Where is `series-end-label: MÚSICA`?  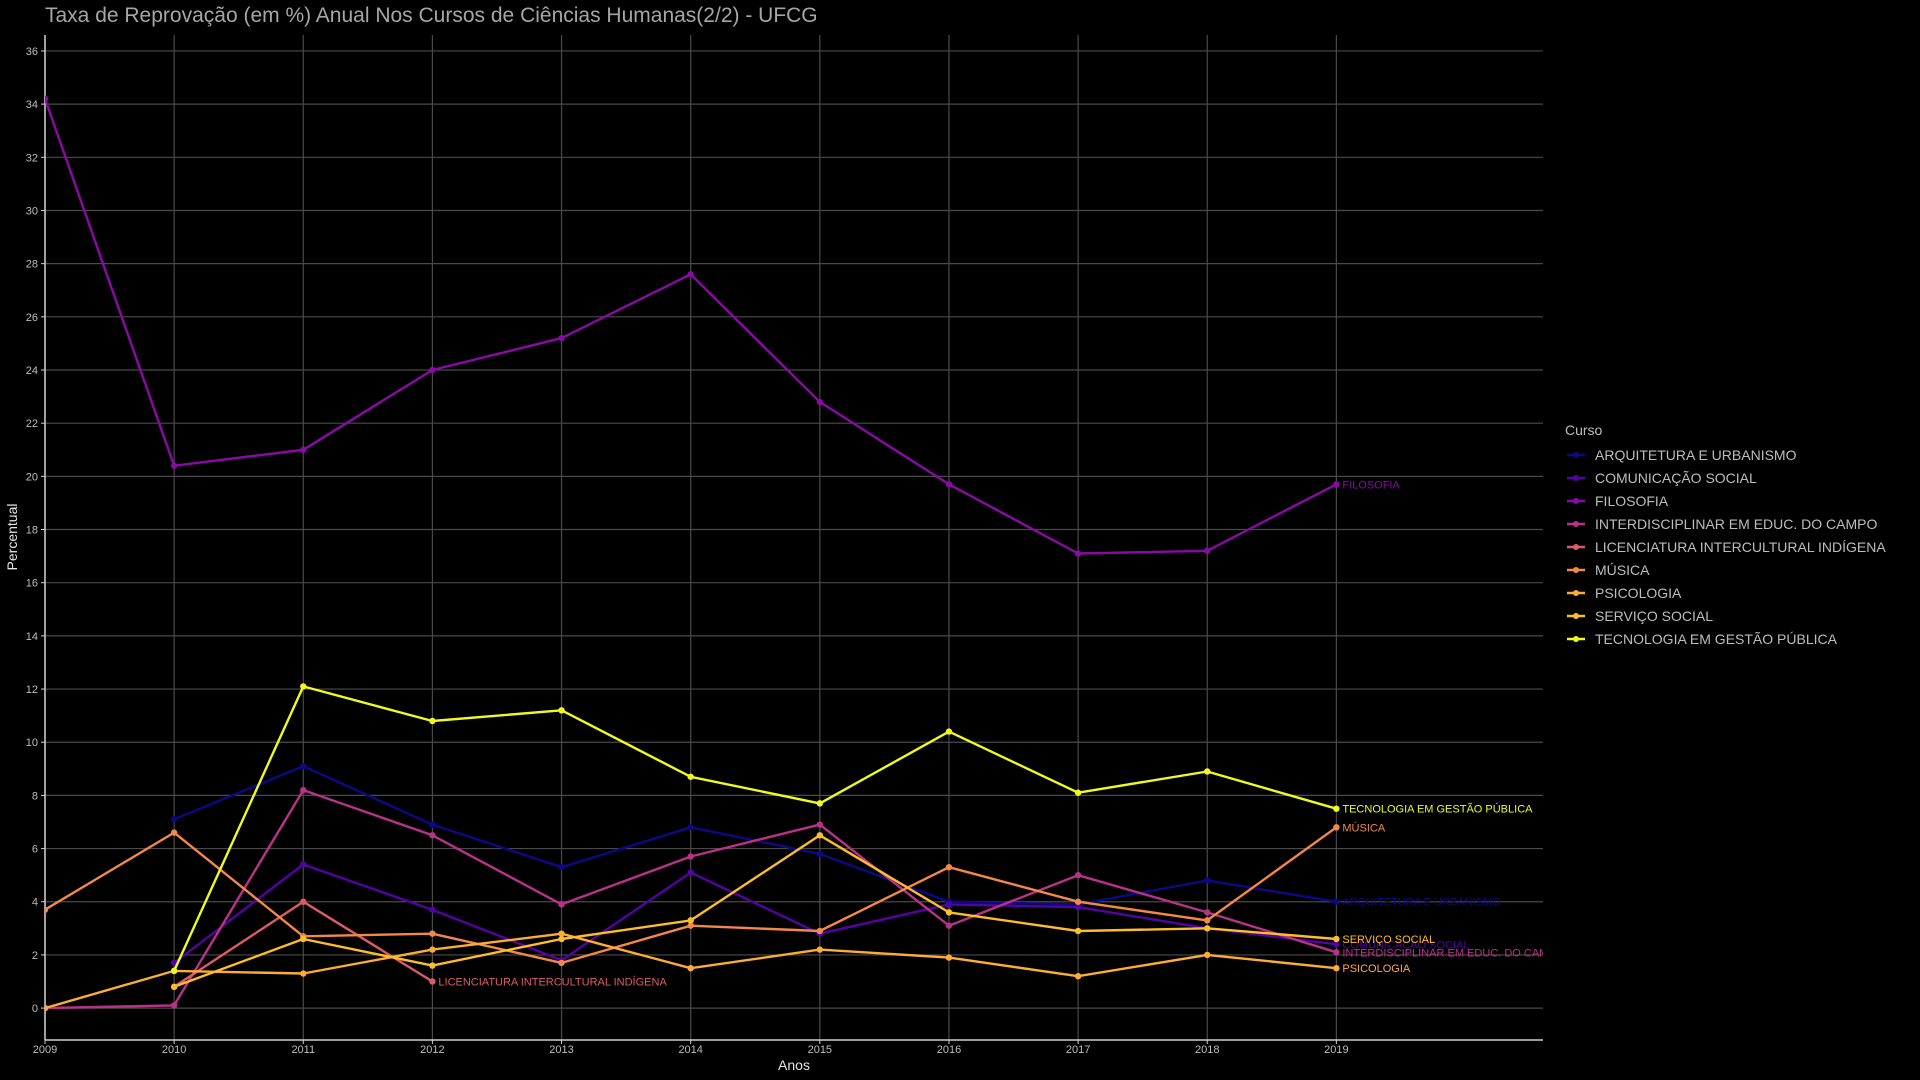
series-end-label: MÚSICA is located at coordinates (1363, 827).